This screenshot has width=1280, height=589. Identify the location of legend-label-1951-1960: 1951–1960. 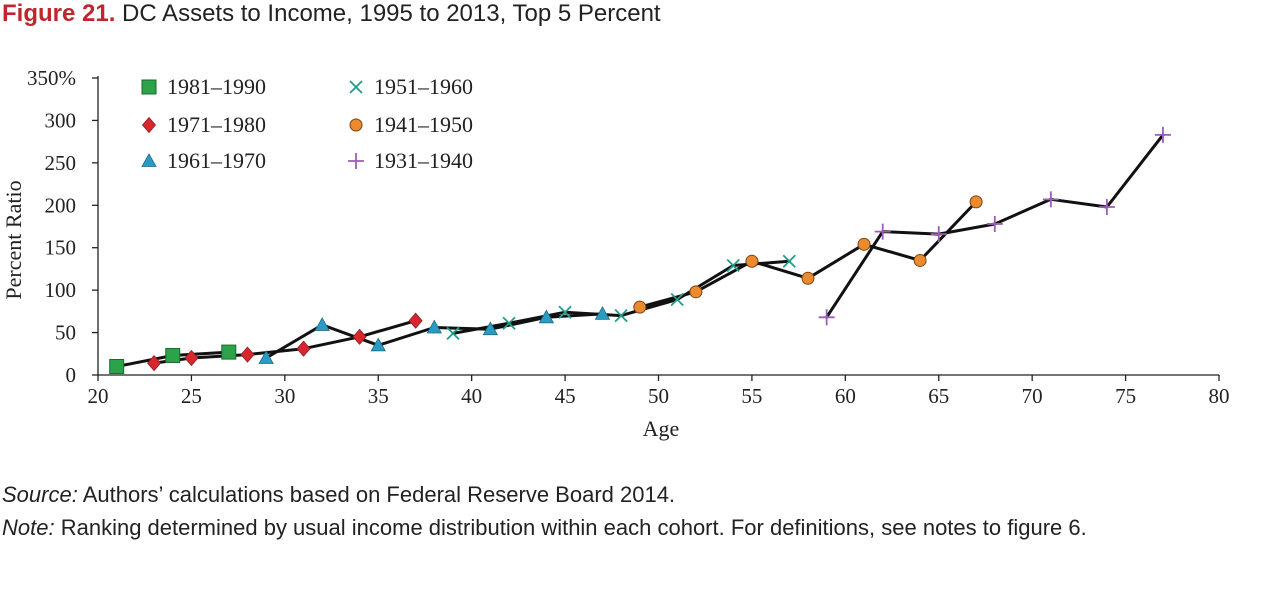
(423, 86).